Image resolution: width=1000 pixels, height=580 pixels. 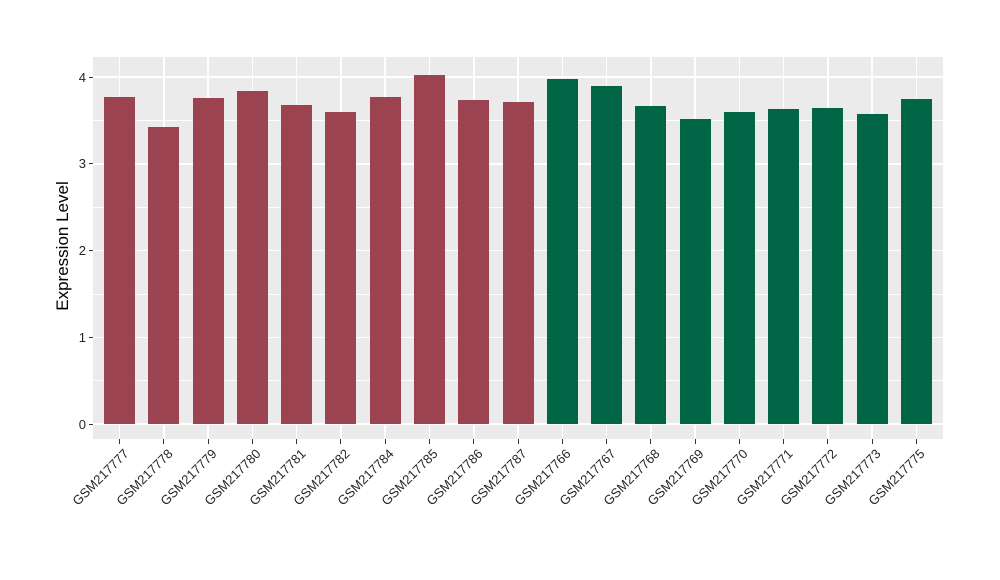 I want to click on y-tick-label: 1, so click(x=82, y=337).